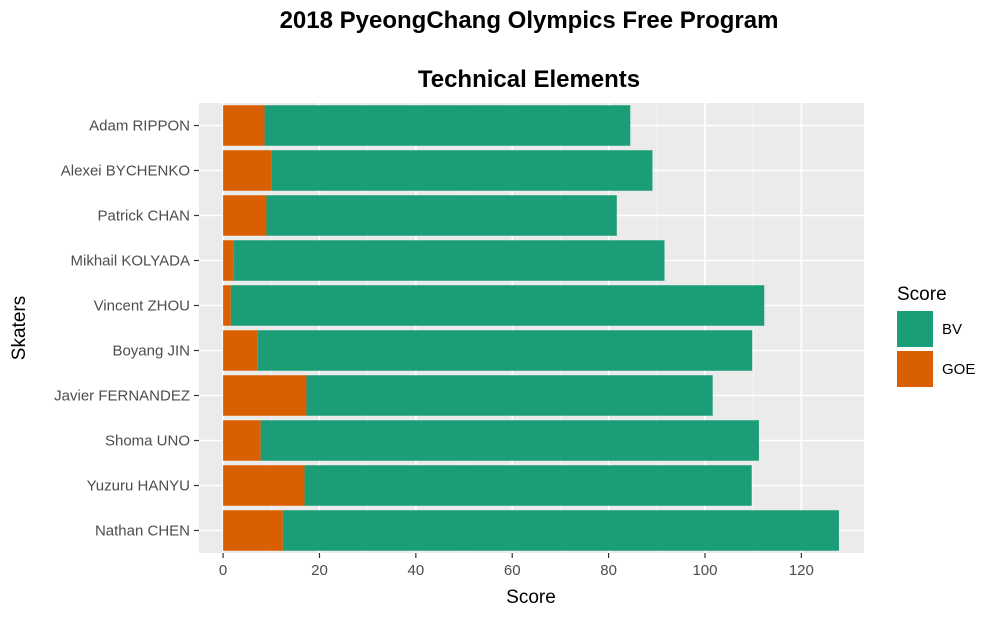  I want to click on legend-key-goe, so click(915, 369).